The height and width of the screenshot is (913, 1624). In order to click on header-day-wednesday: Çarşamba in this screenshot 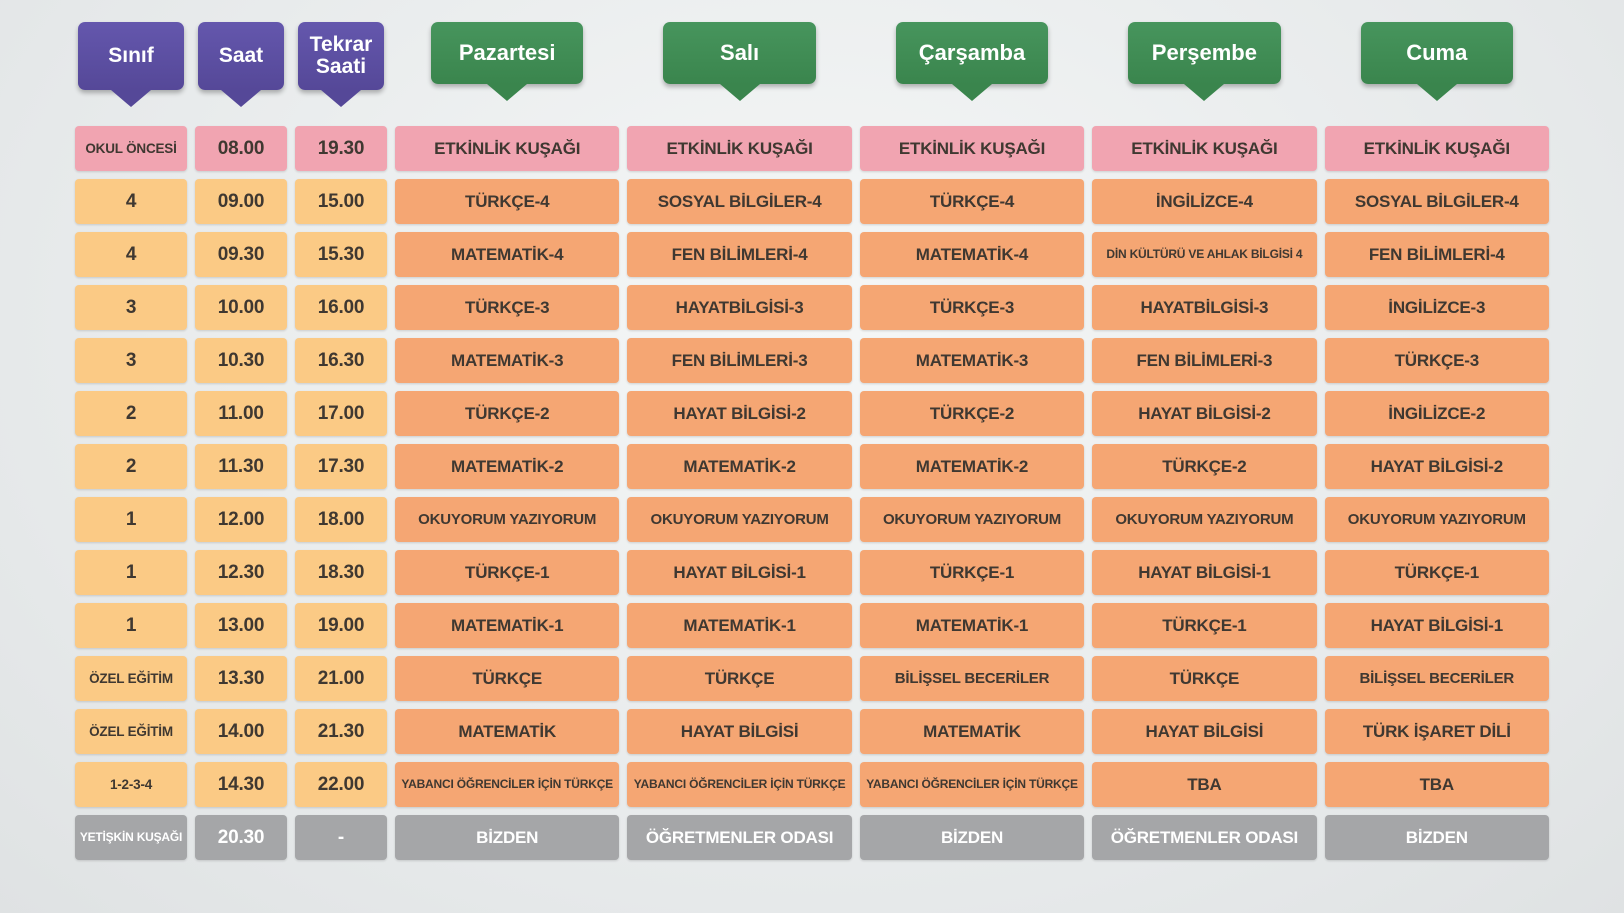, I will do `click(972, 46)`.